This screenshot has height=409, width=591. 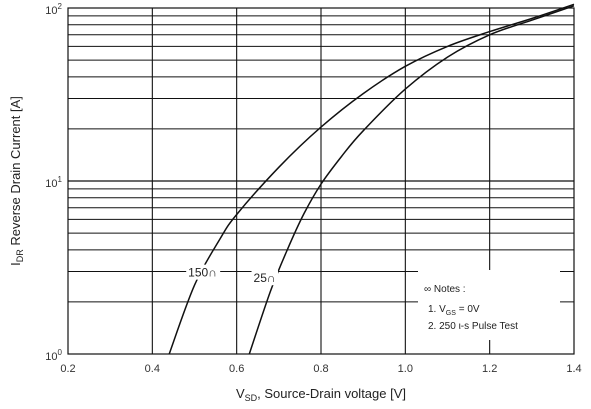 What do you see at coordinates (236, 369) in the screenshot?
I see `x-tick-label: 0.6` at bounding box center [236, 369].